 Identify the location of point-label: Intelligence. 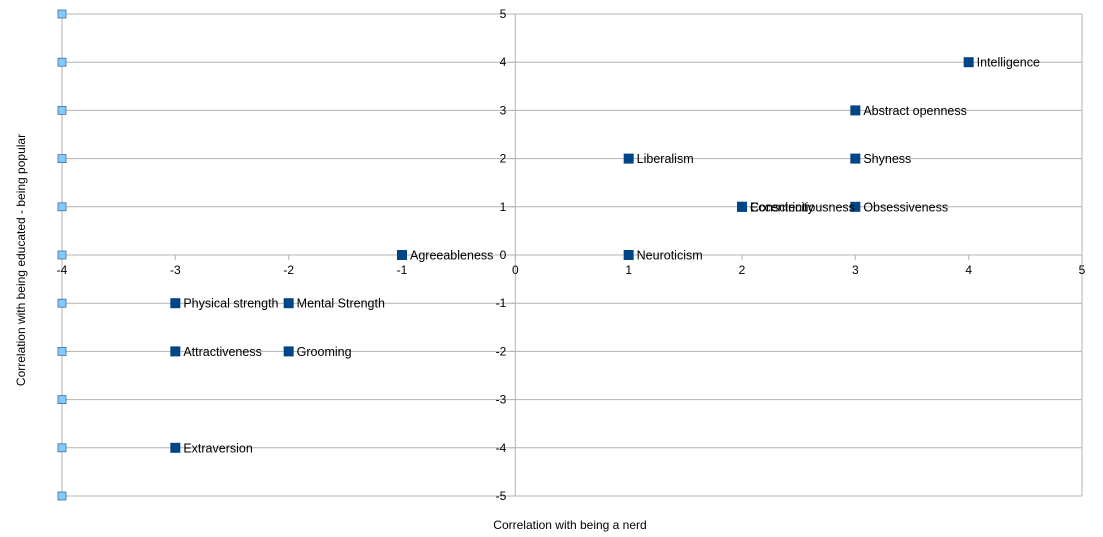
(1008, 63).